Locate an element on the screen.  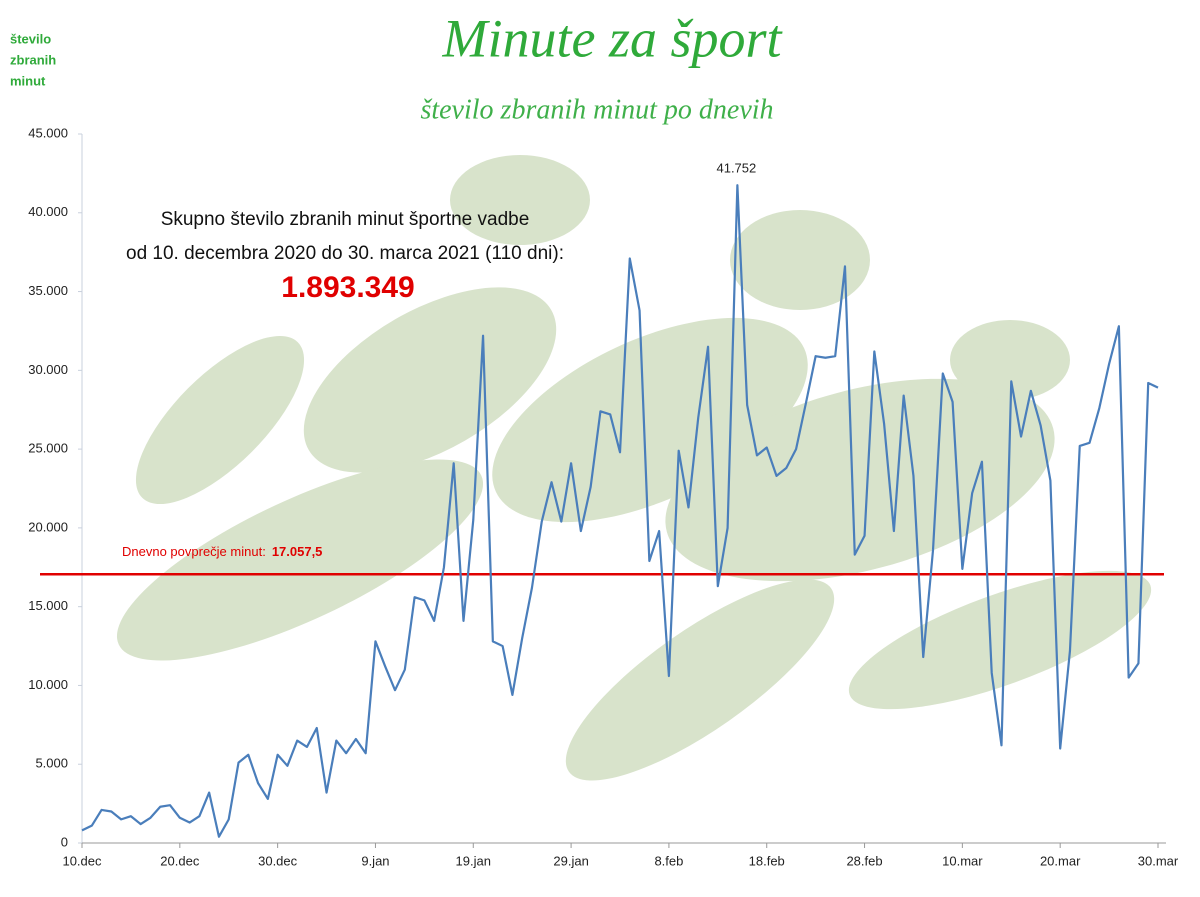
y-axis-label: zbranih is located at coordinates (33, 59).